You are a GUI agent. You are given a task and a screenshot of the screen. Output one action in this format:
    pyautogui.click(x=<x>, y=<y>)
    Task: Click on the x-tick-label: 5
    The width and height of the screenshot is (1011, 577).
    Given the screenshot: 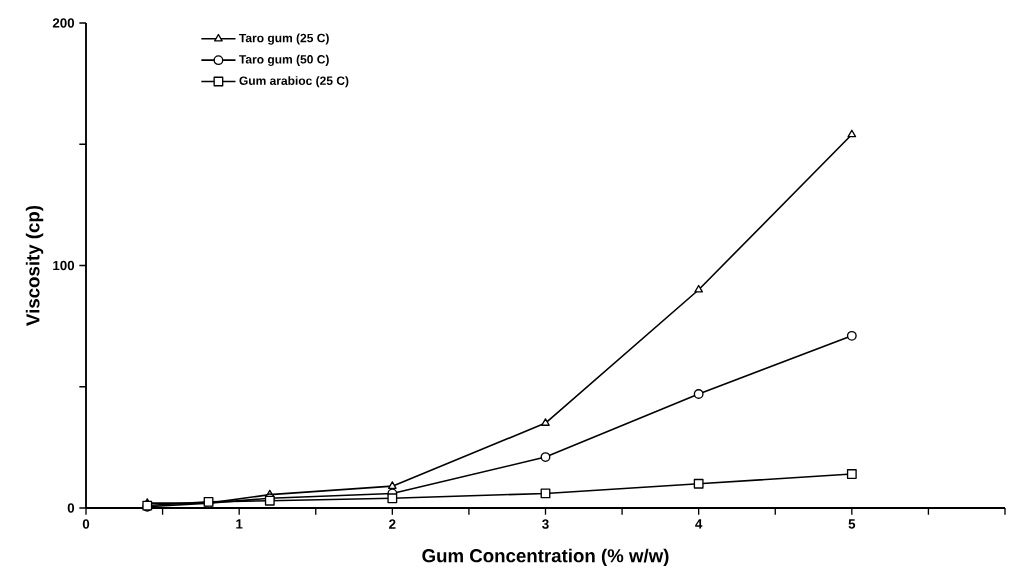 What is the action you would take?
    pyautogui.click(x=852, y=524)
    